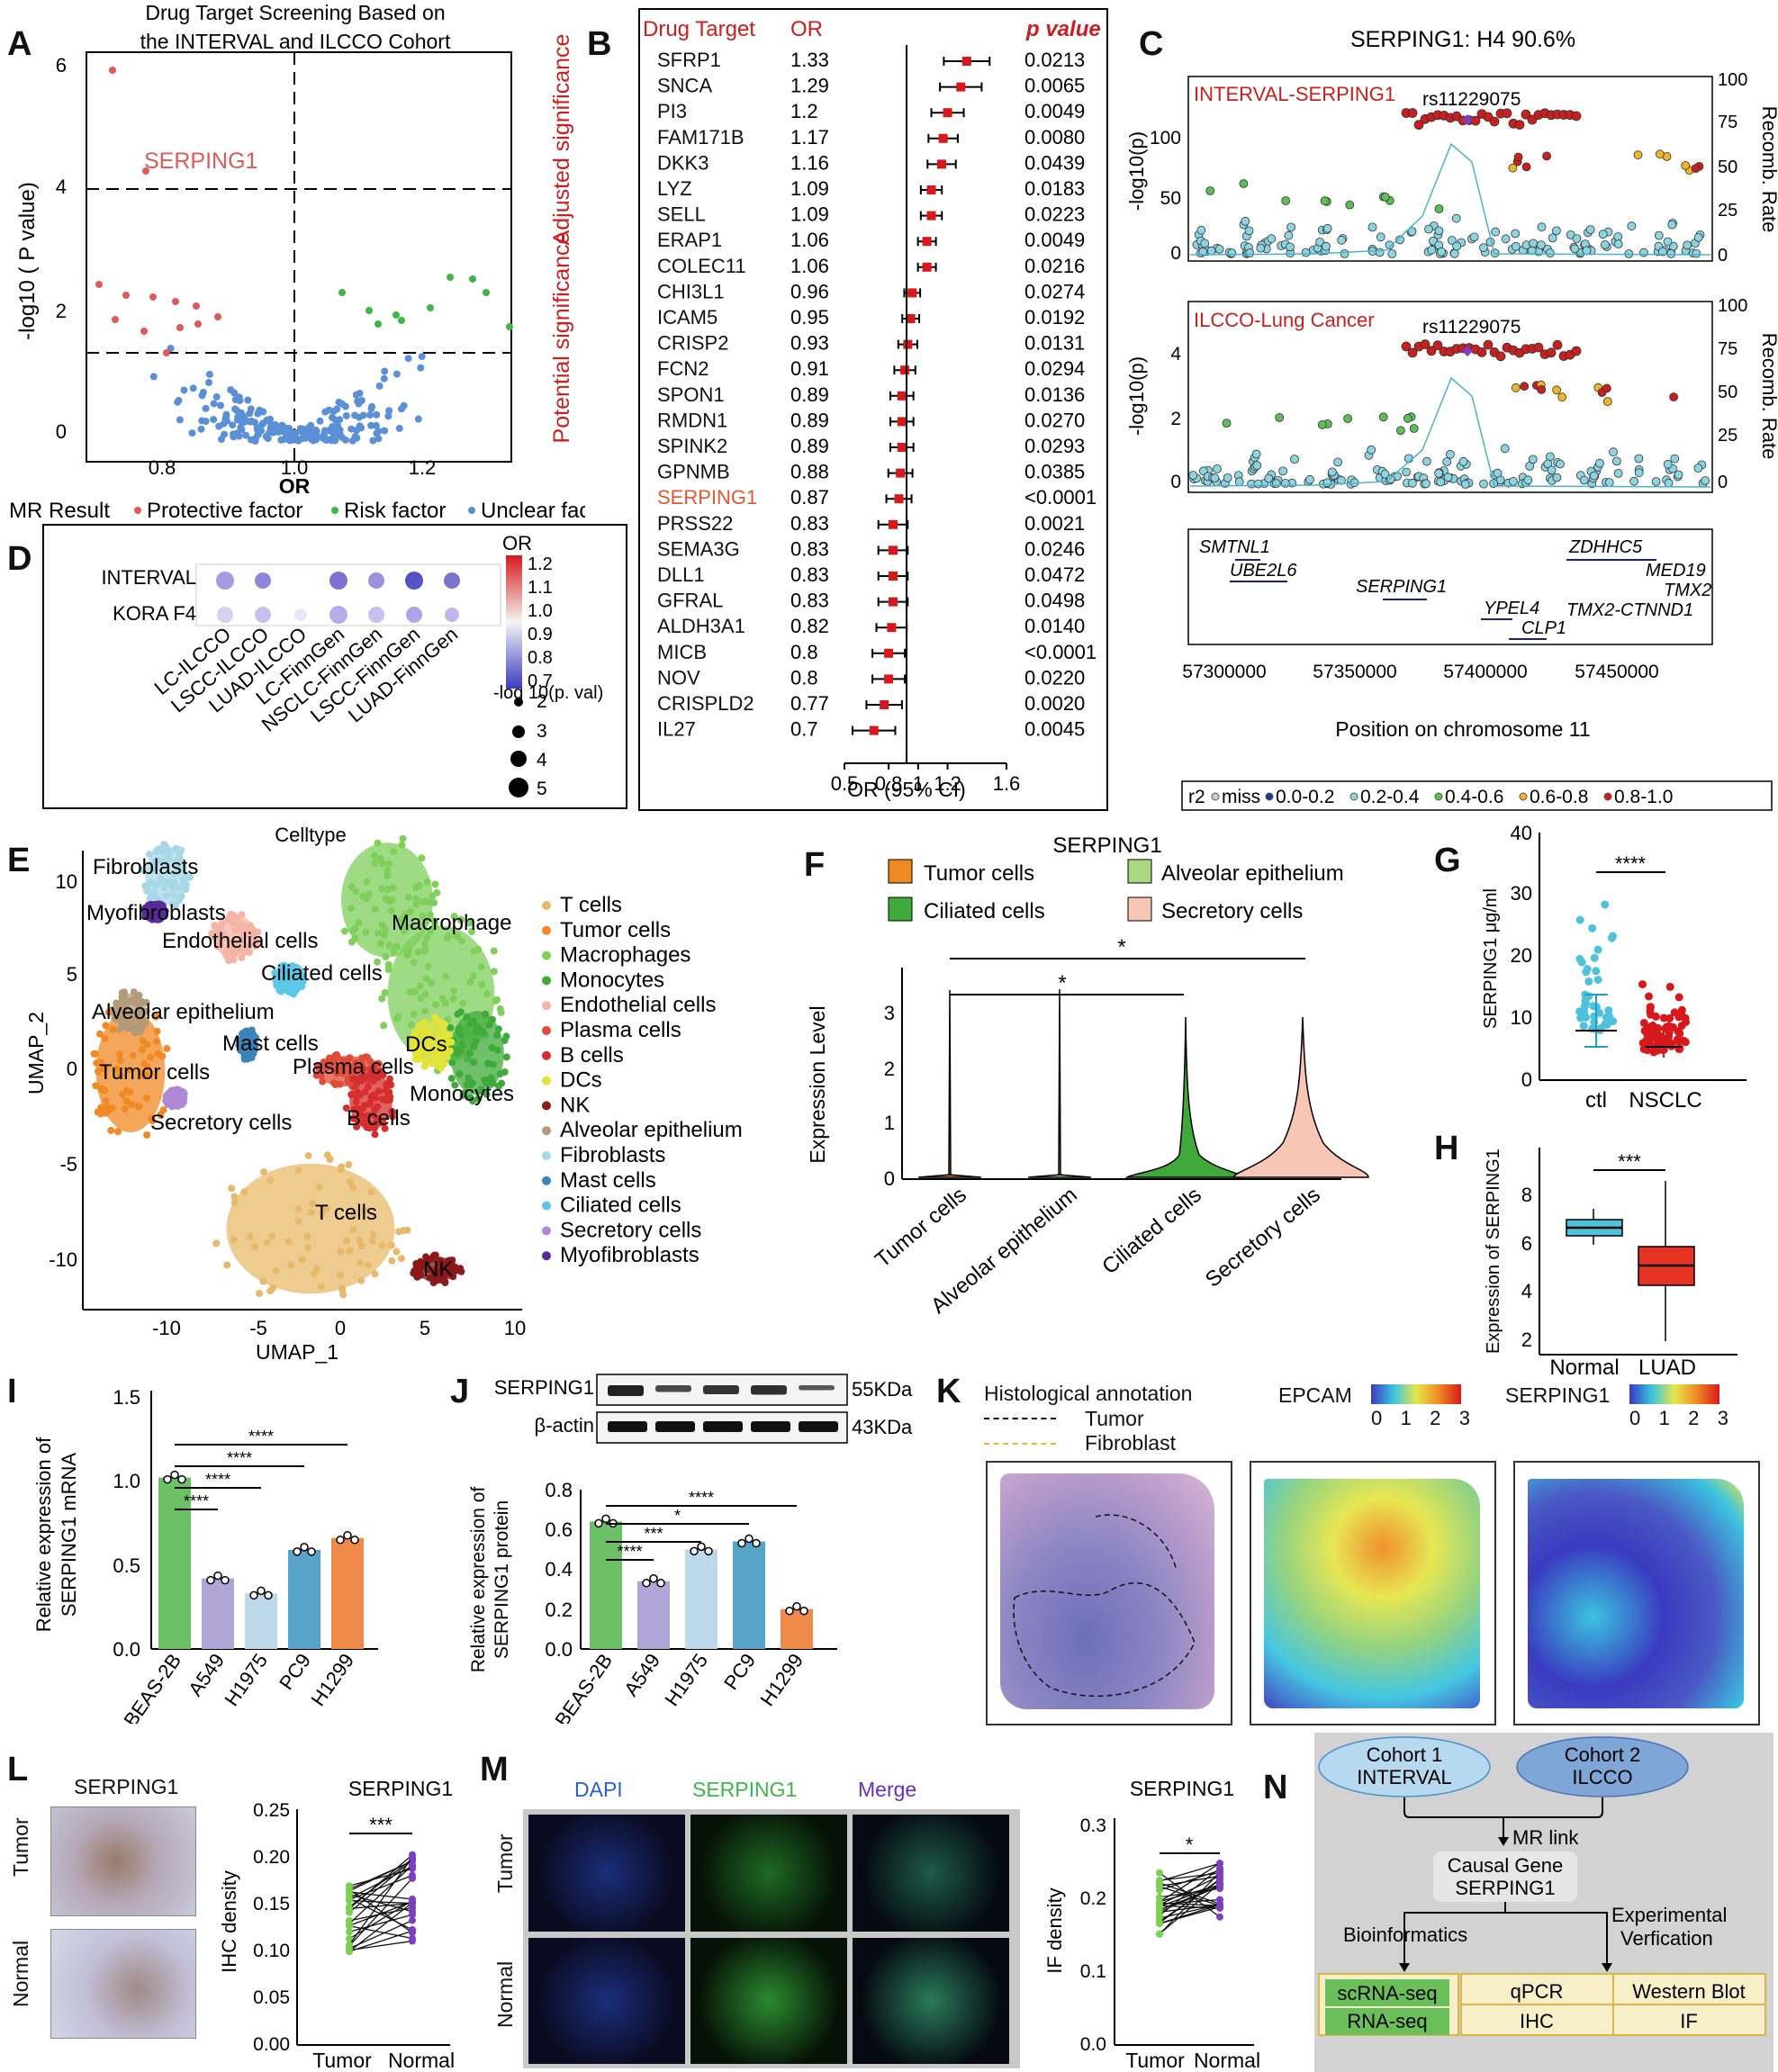 The image size is (1778, 2072). What do you see at coordinates (438, 1269) in the screenshot?
I see `e-label-nk: NK` at bounding box center [438, 1269].